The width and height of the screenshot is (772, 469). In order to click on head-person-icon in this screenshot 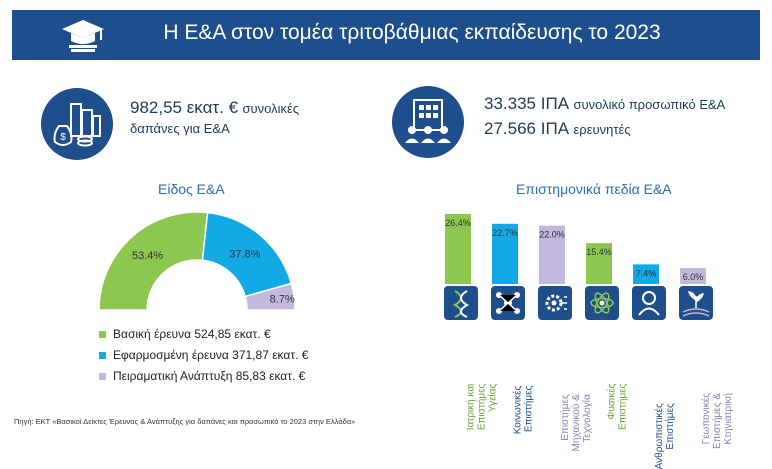, I will do `click(649, 303)`.